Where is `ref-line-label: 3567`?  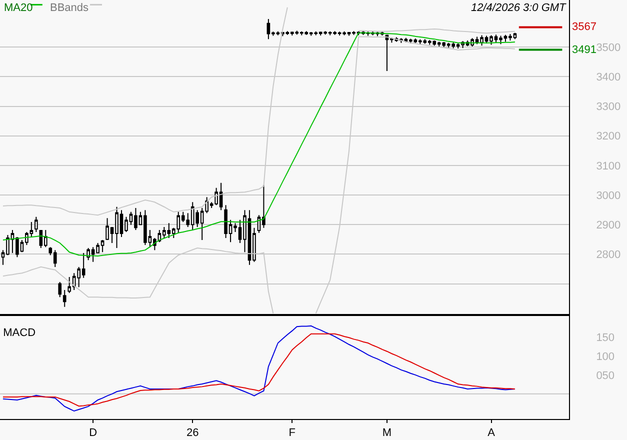 ref-line-label: 3567 is located at coordinates (584, 27).